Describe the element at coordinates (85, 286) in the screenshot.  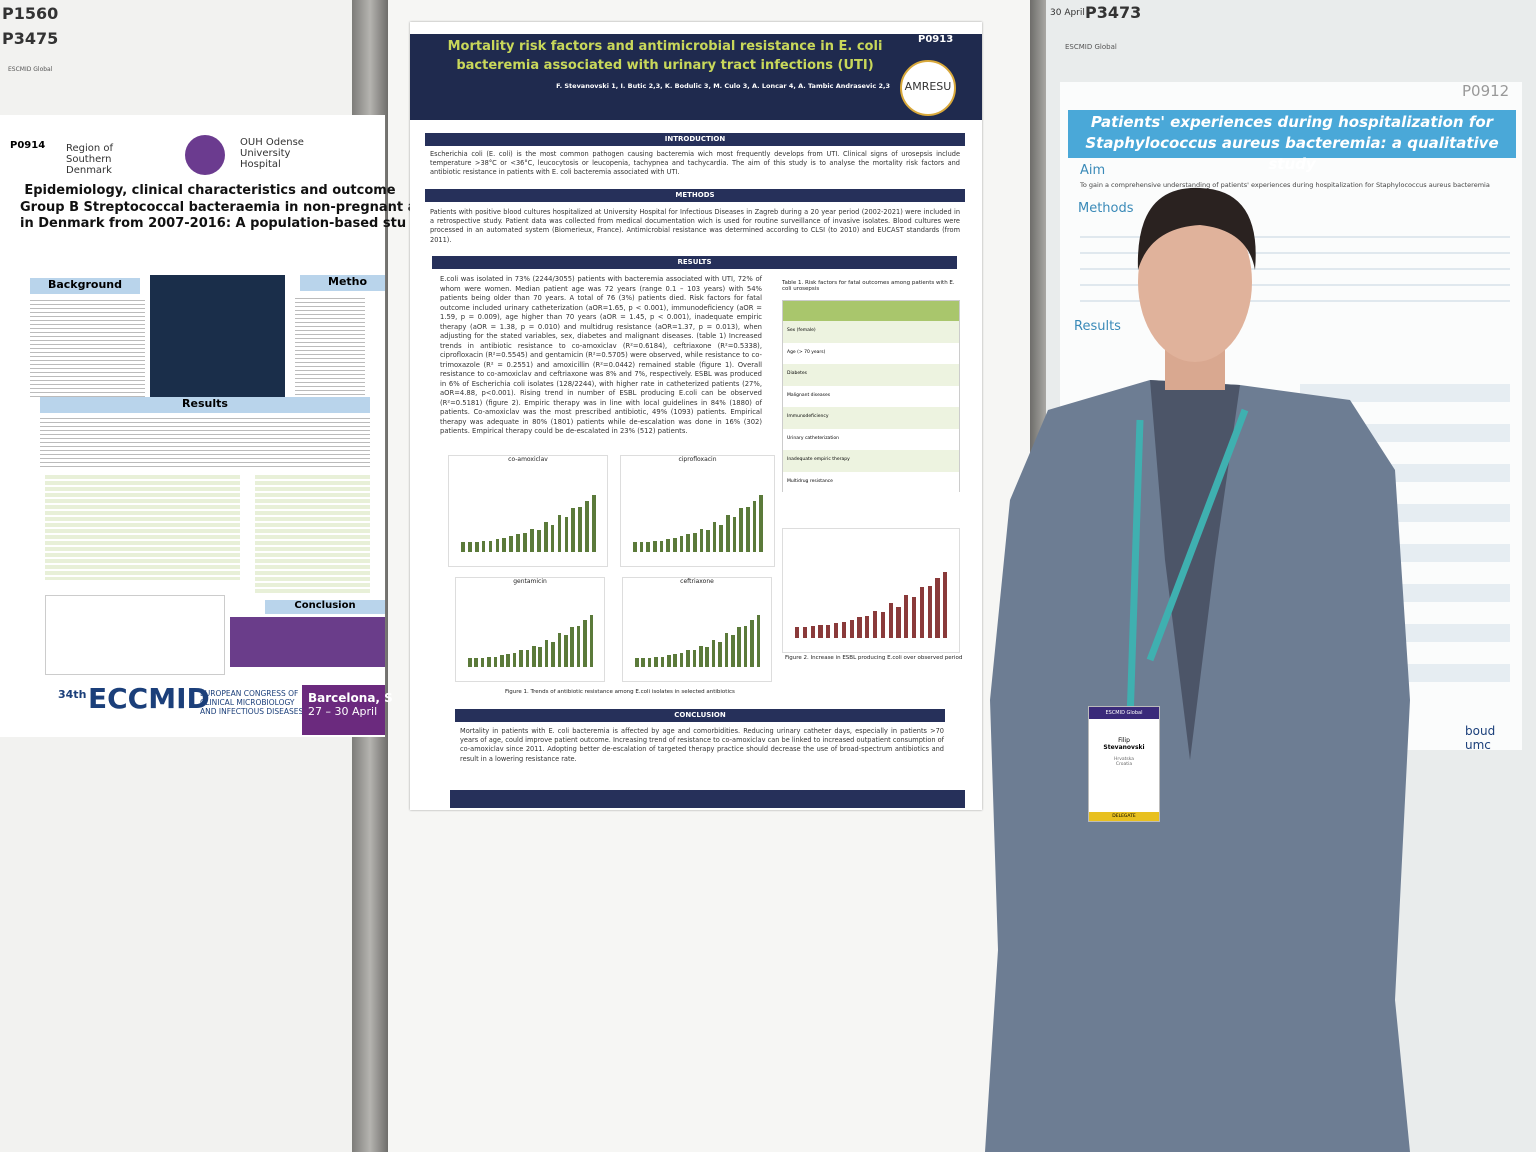
I see `section-heading: Background` at that location.